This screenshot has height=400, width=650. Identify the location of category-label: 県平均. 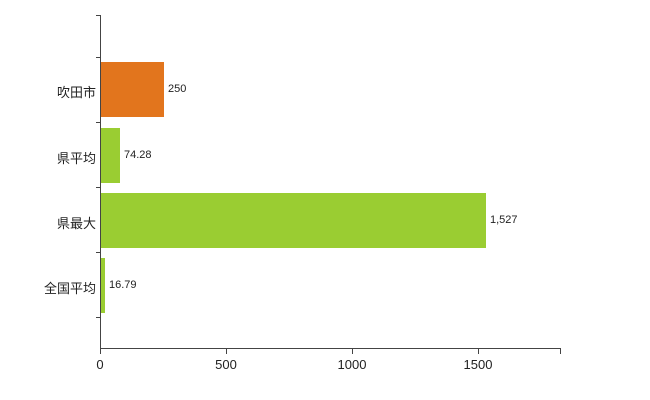
(76, 158).